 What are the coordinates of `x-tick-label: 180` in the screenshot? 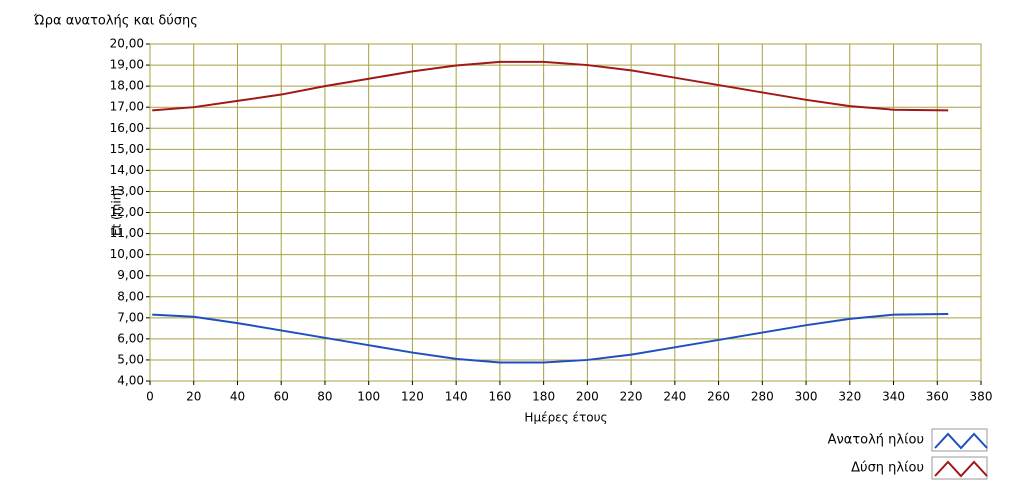 It's located at (543, 397).